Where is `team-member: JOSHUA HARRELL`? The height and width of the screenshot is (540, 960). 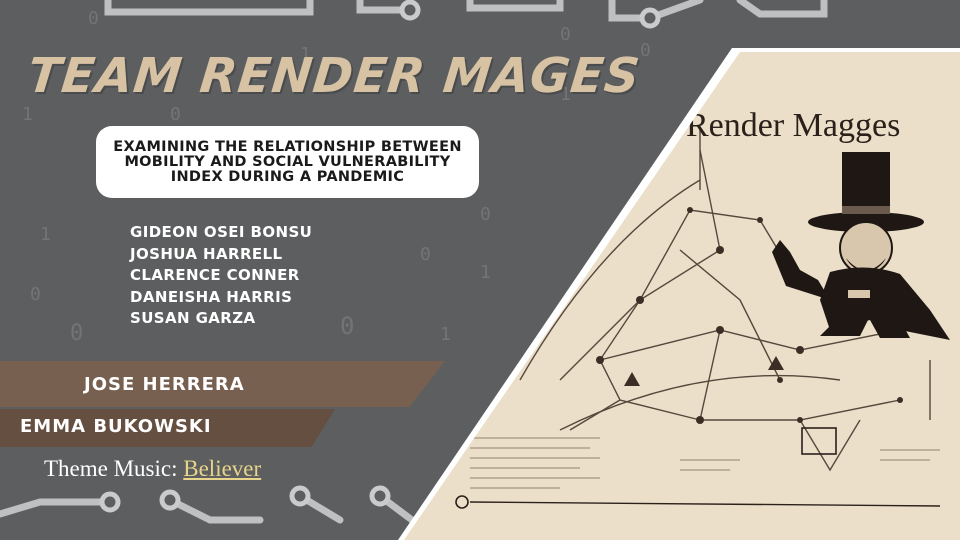 team-member: JOSHUA HARRELL is located at coordinates (206, 253).